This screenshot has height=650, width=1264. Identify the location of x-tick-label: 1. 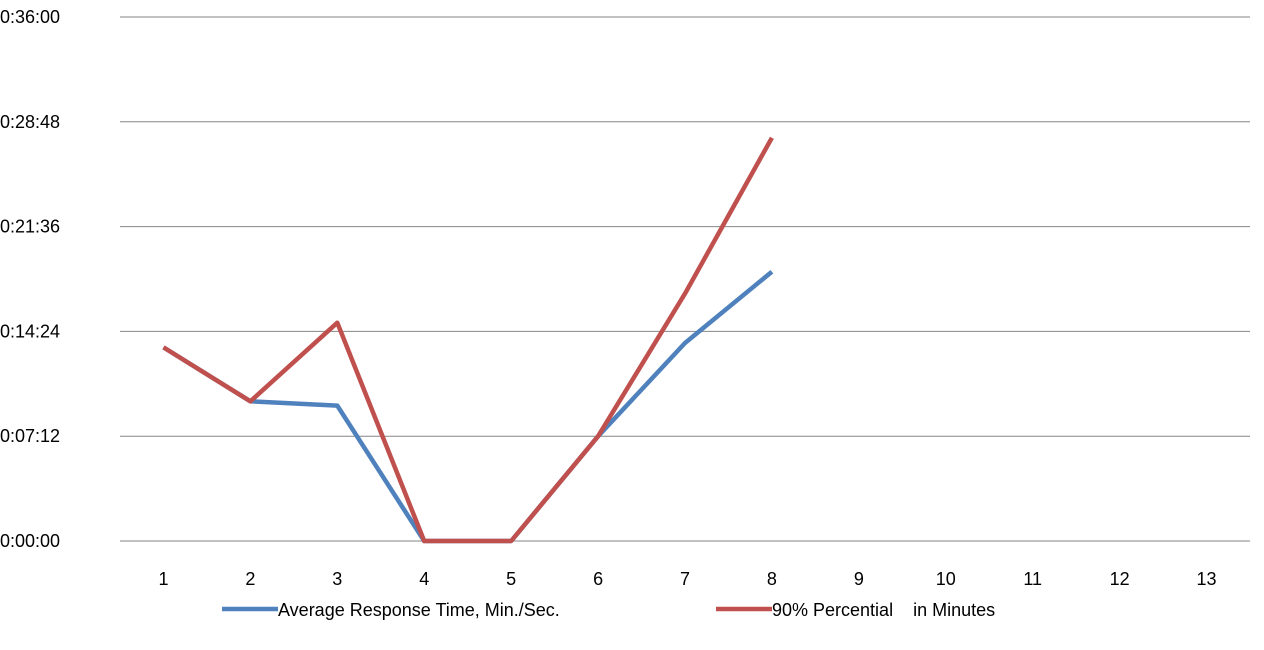
(163, 579).